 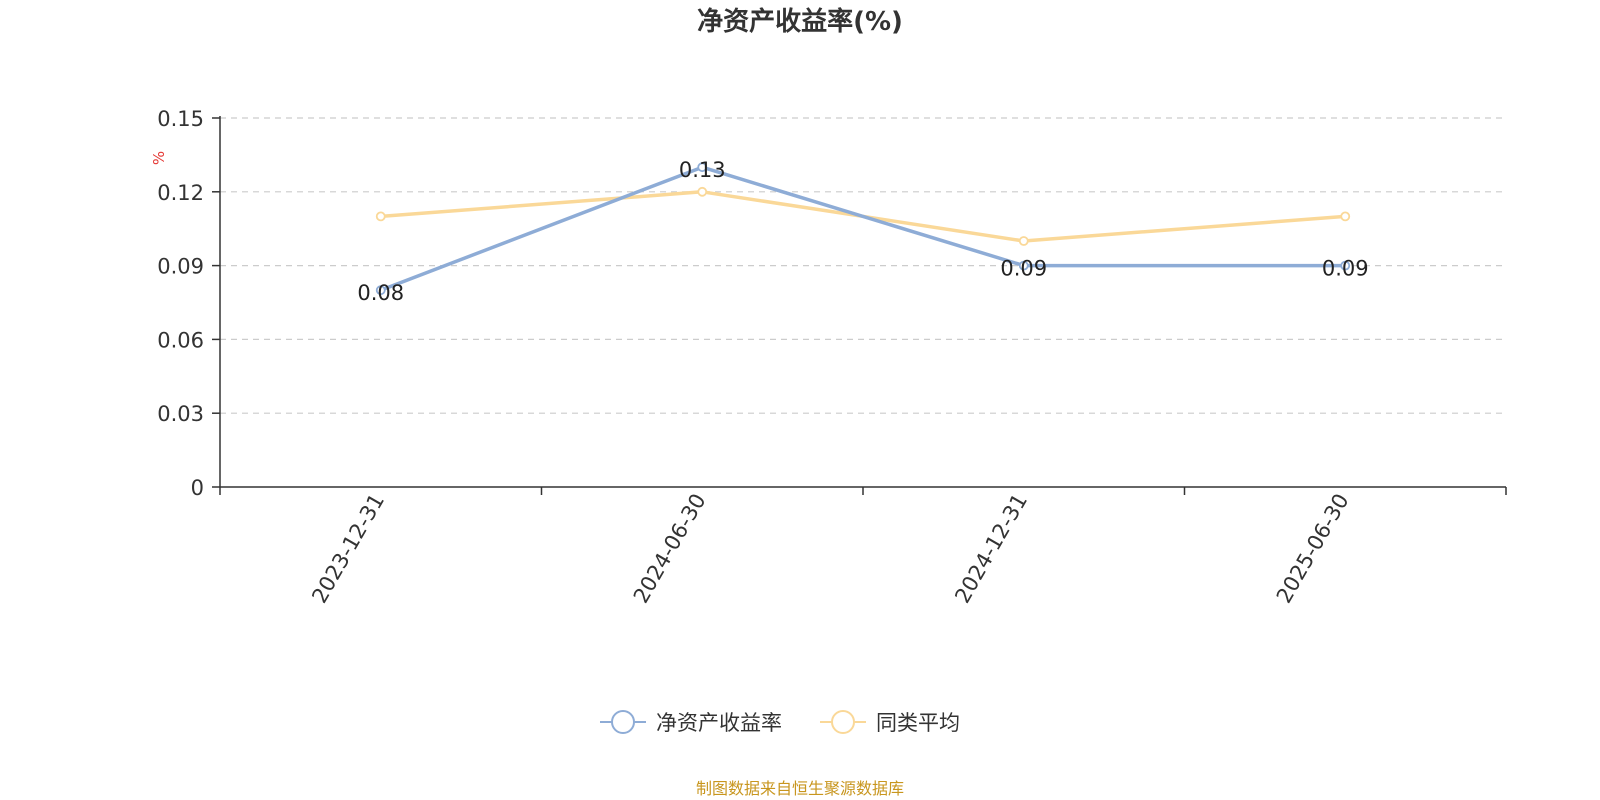 What do you see at coordinates (159, 158) in the screenshot?
I see `y-axis-label: %` at bounding box center [159, 158].